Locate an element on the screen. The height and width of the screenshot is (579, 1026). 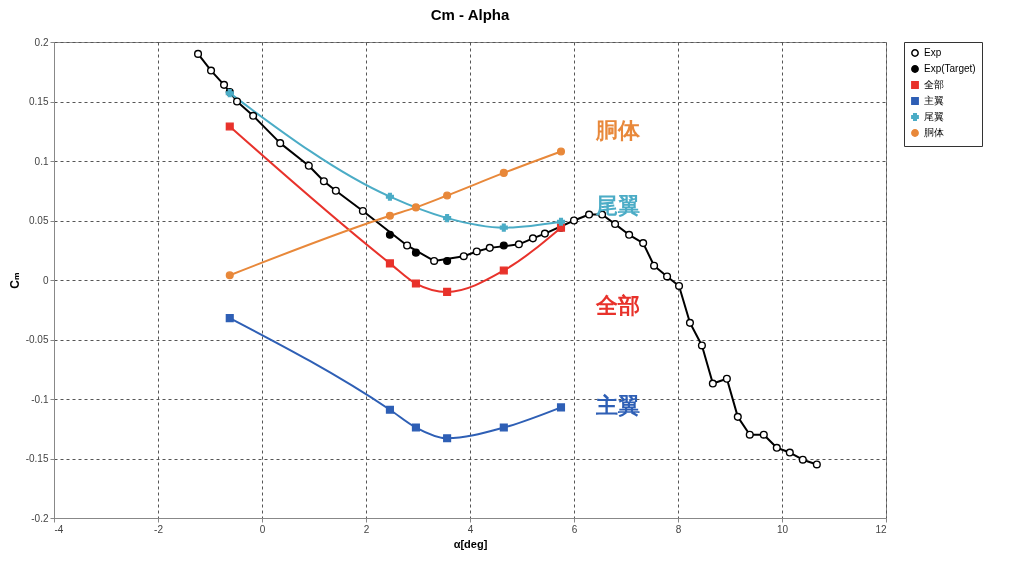
y-tick-label: -0.1 is located at coordinates (40, 399).